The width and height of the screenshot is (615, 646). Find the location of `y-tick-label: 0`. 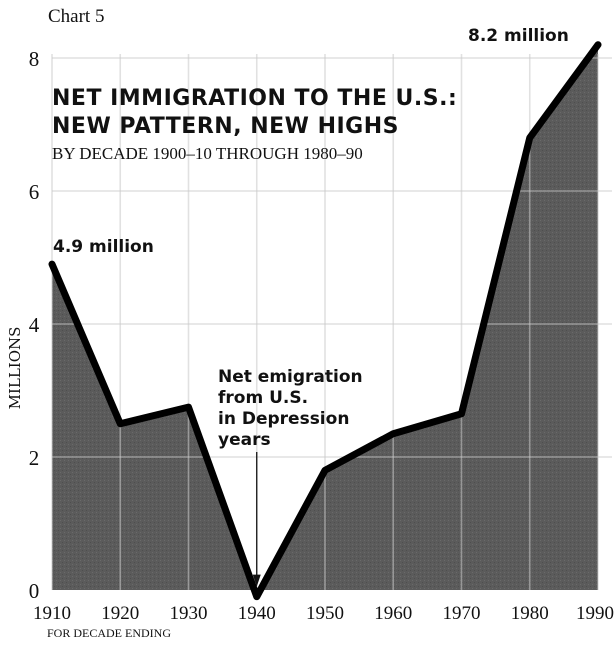

y-tick-label: 0 is located at coordinates (34, 591).